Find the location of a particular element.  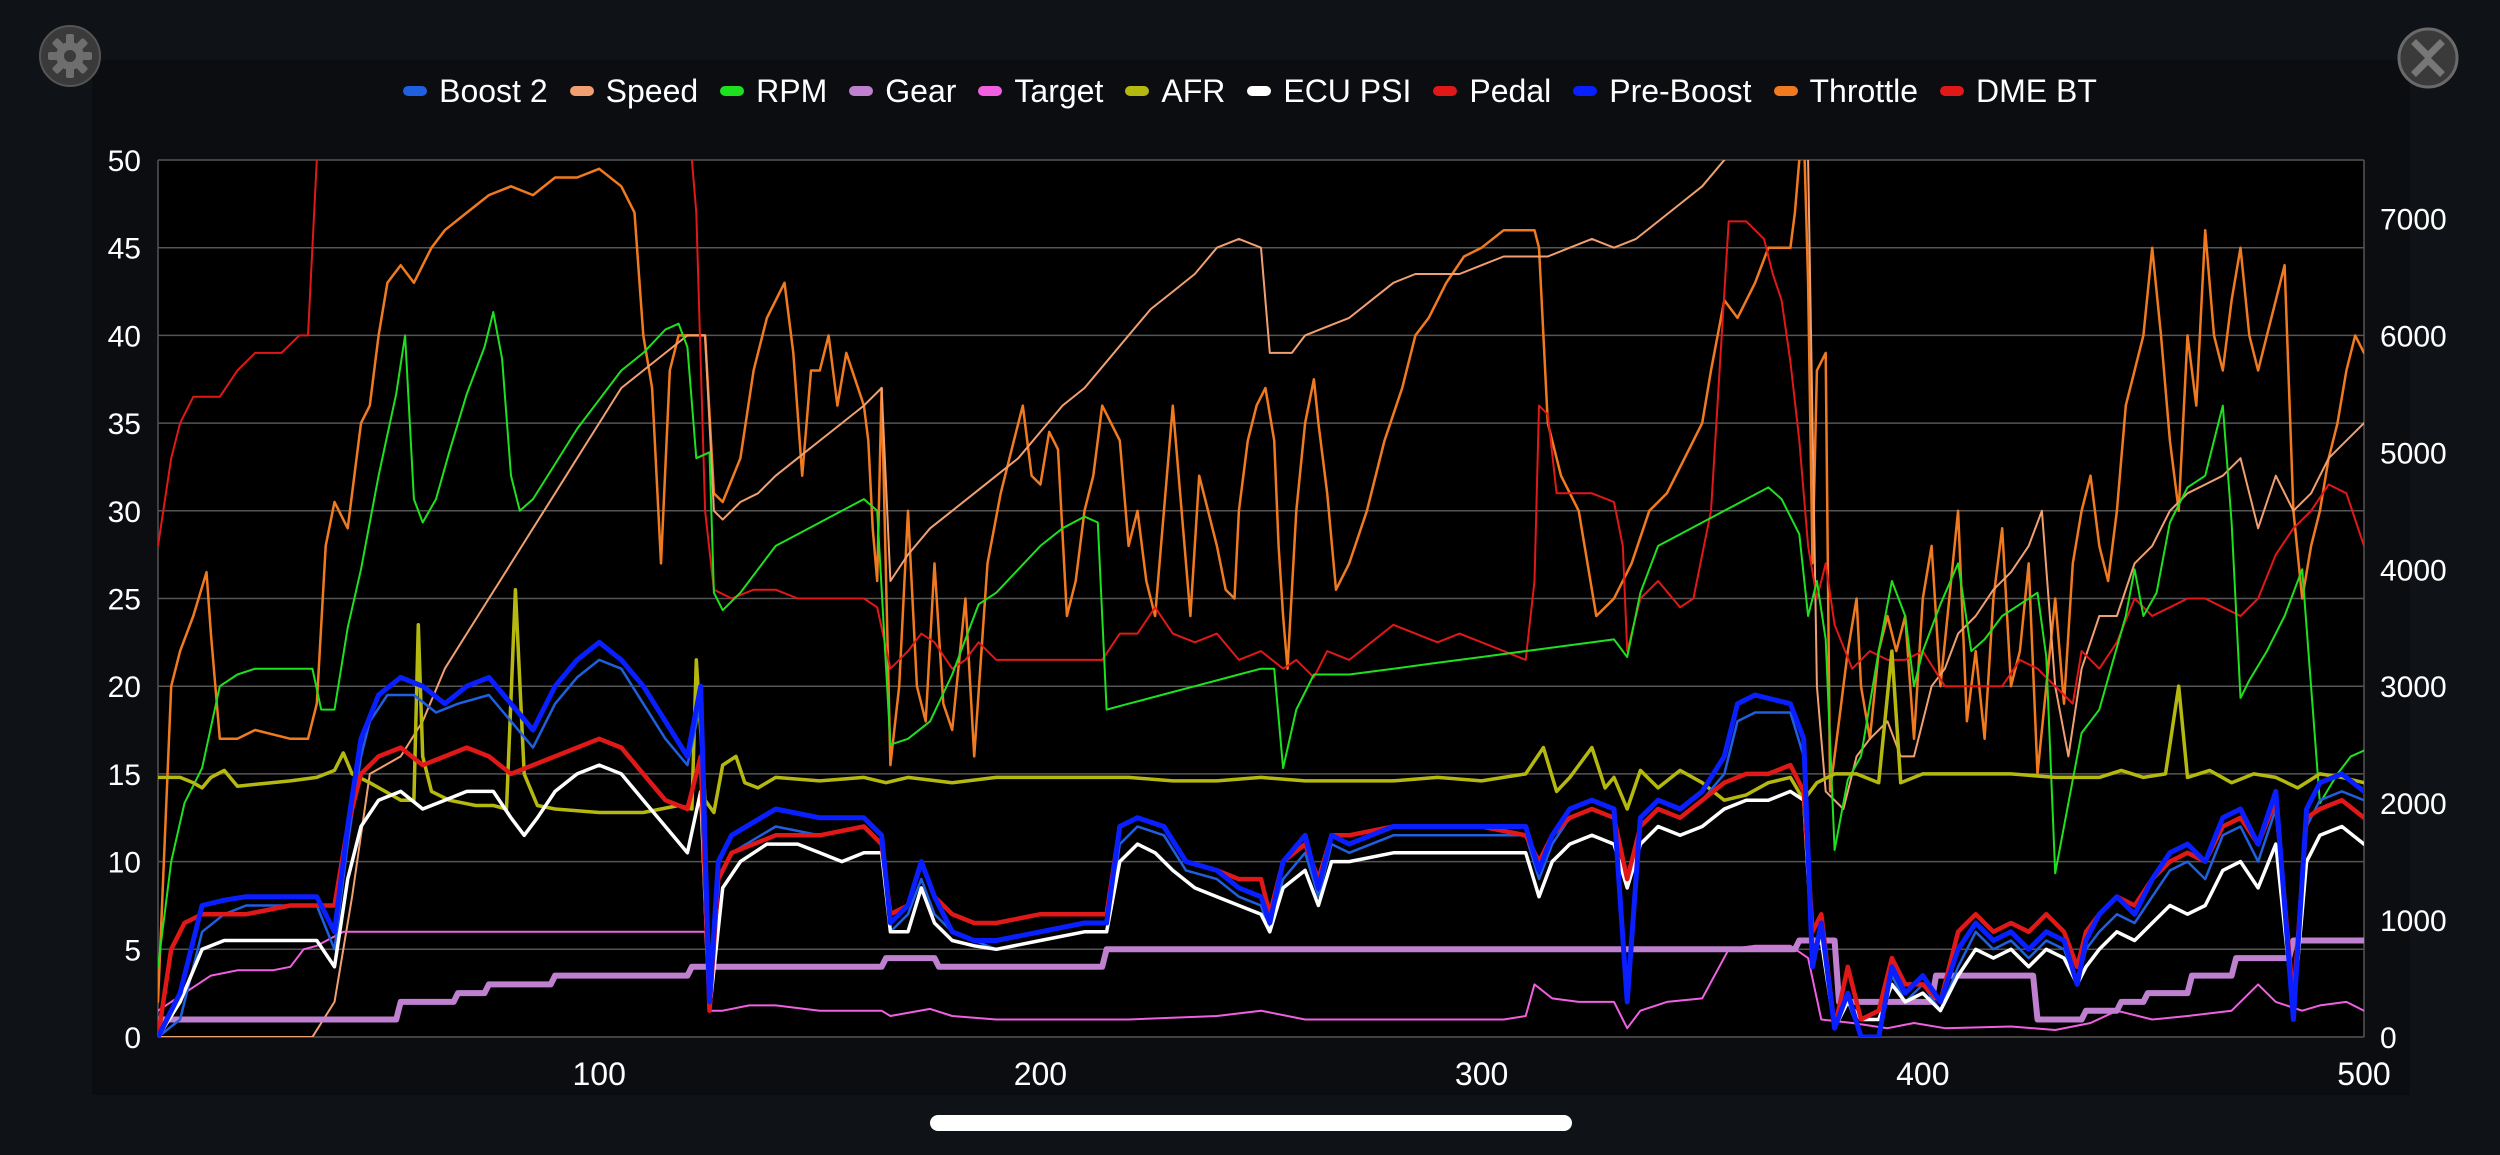

y-right-tick-label: 1000 is located at coordinates (2413, 921).